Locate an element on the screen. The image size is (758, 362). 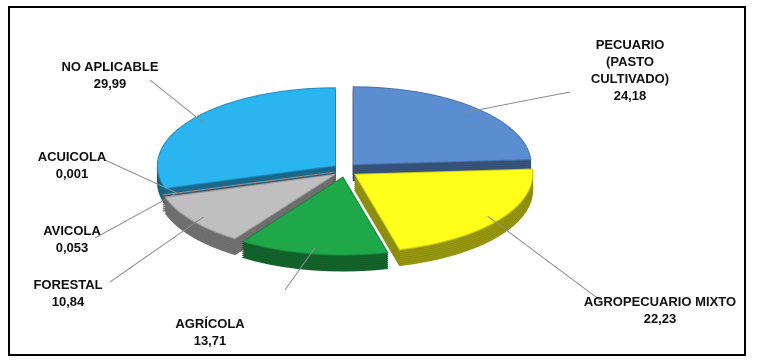
category-label: FORESTAL is located at coordinates (68, 284).